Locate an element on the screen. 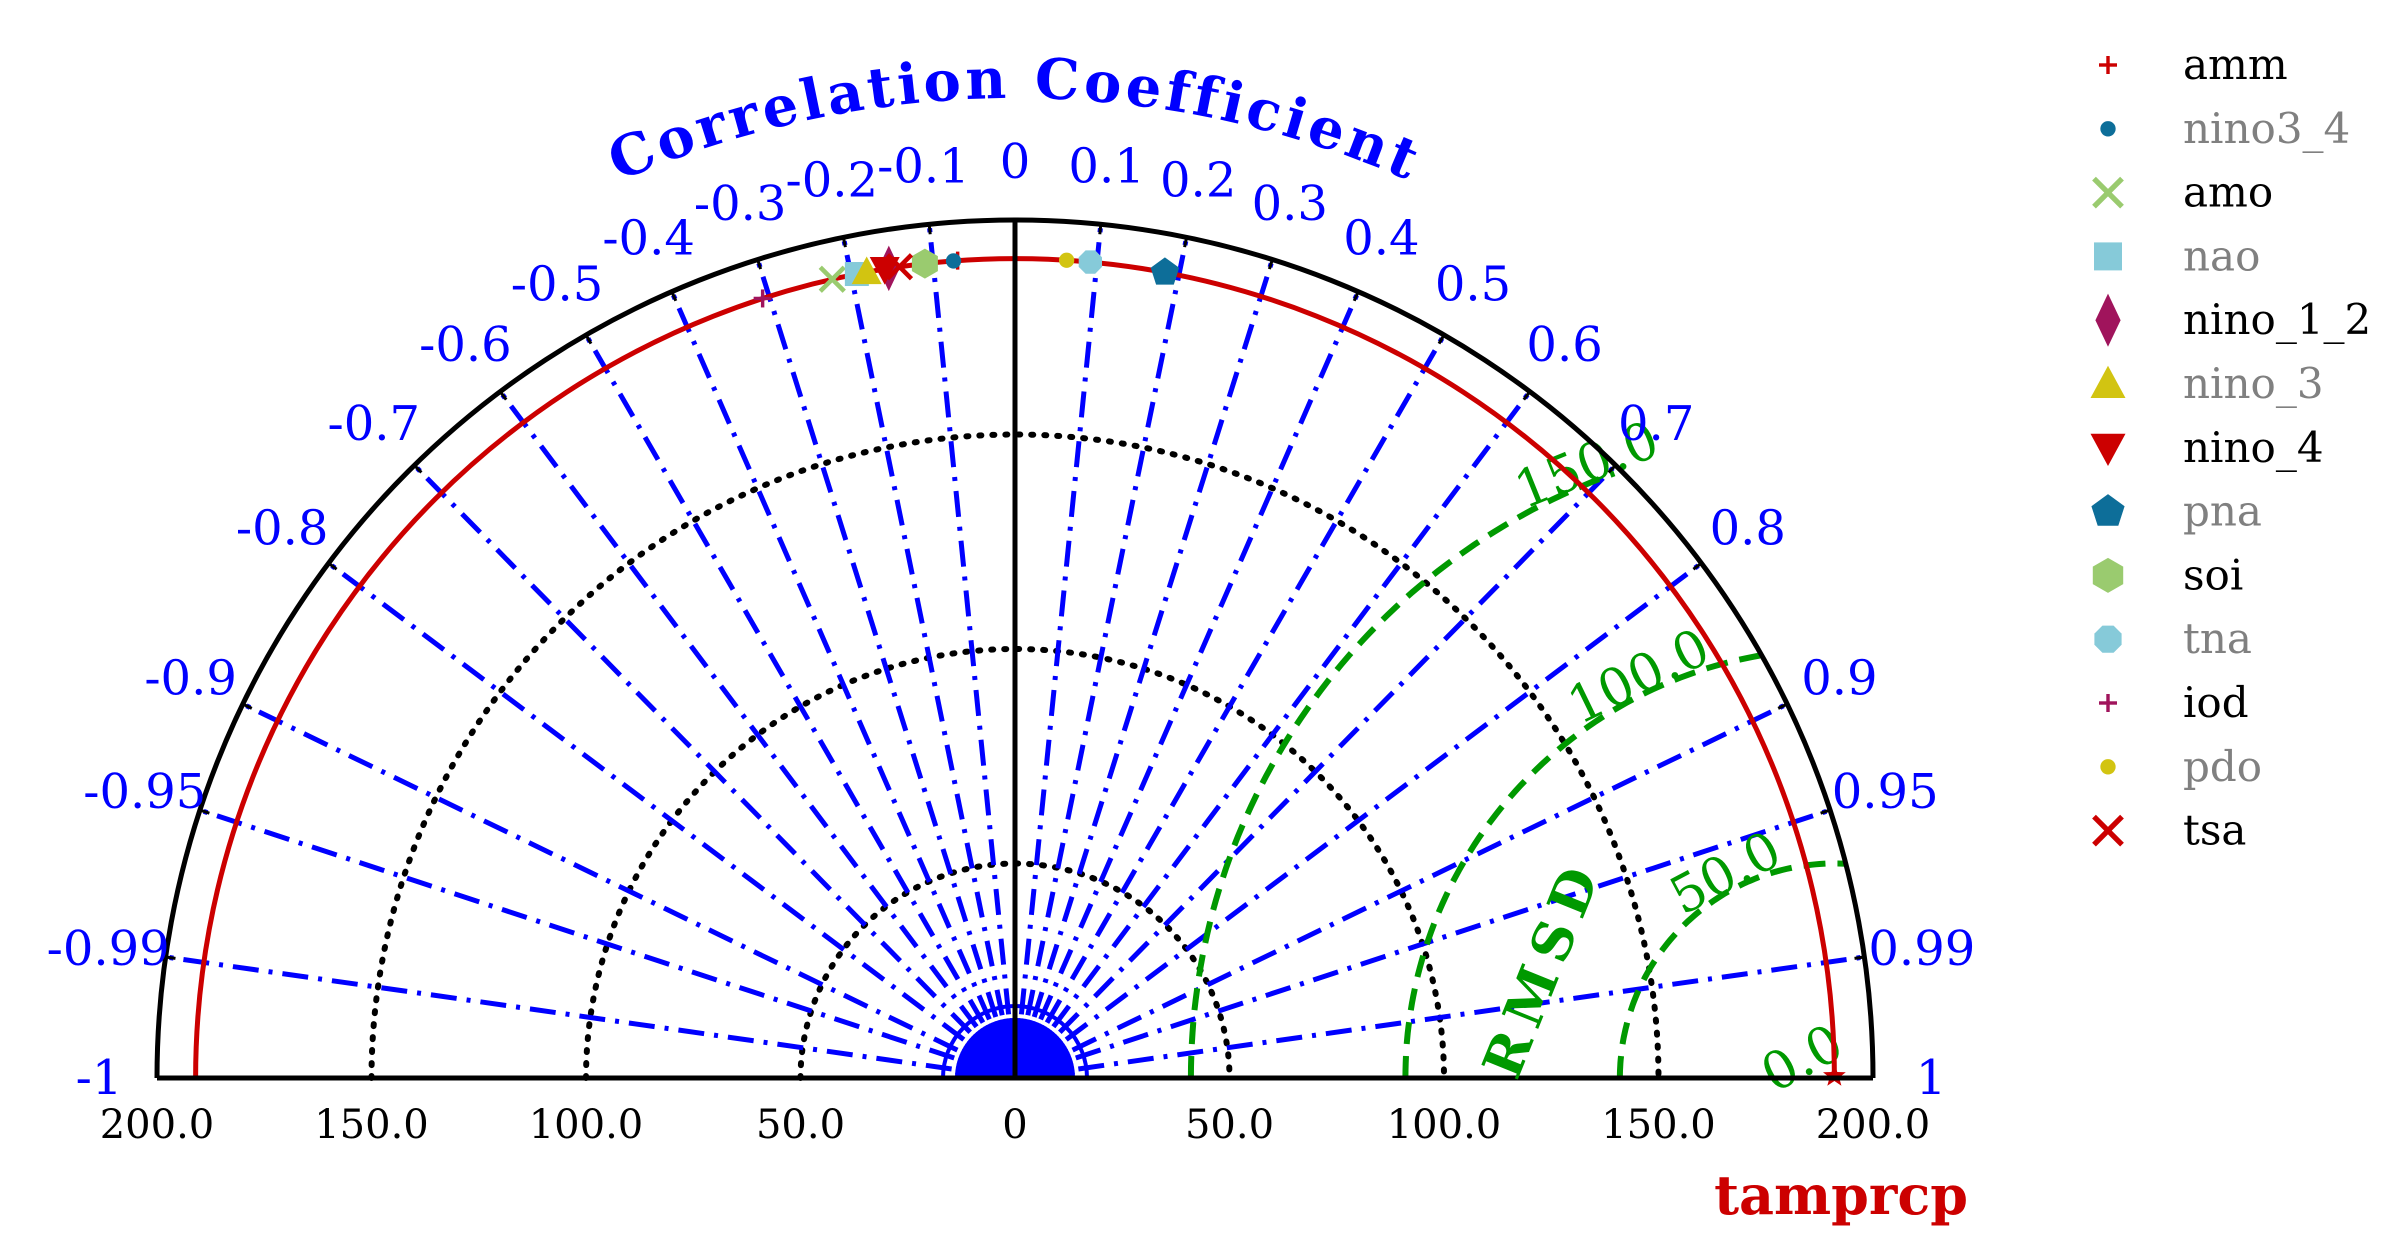 This screenshot has width=2403, height=1250. rmsd-axis-title-text: RMSD is located at coordinates (1543, 968).